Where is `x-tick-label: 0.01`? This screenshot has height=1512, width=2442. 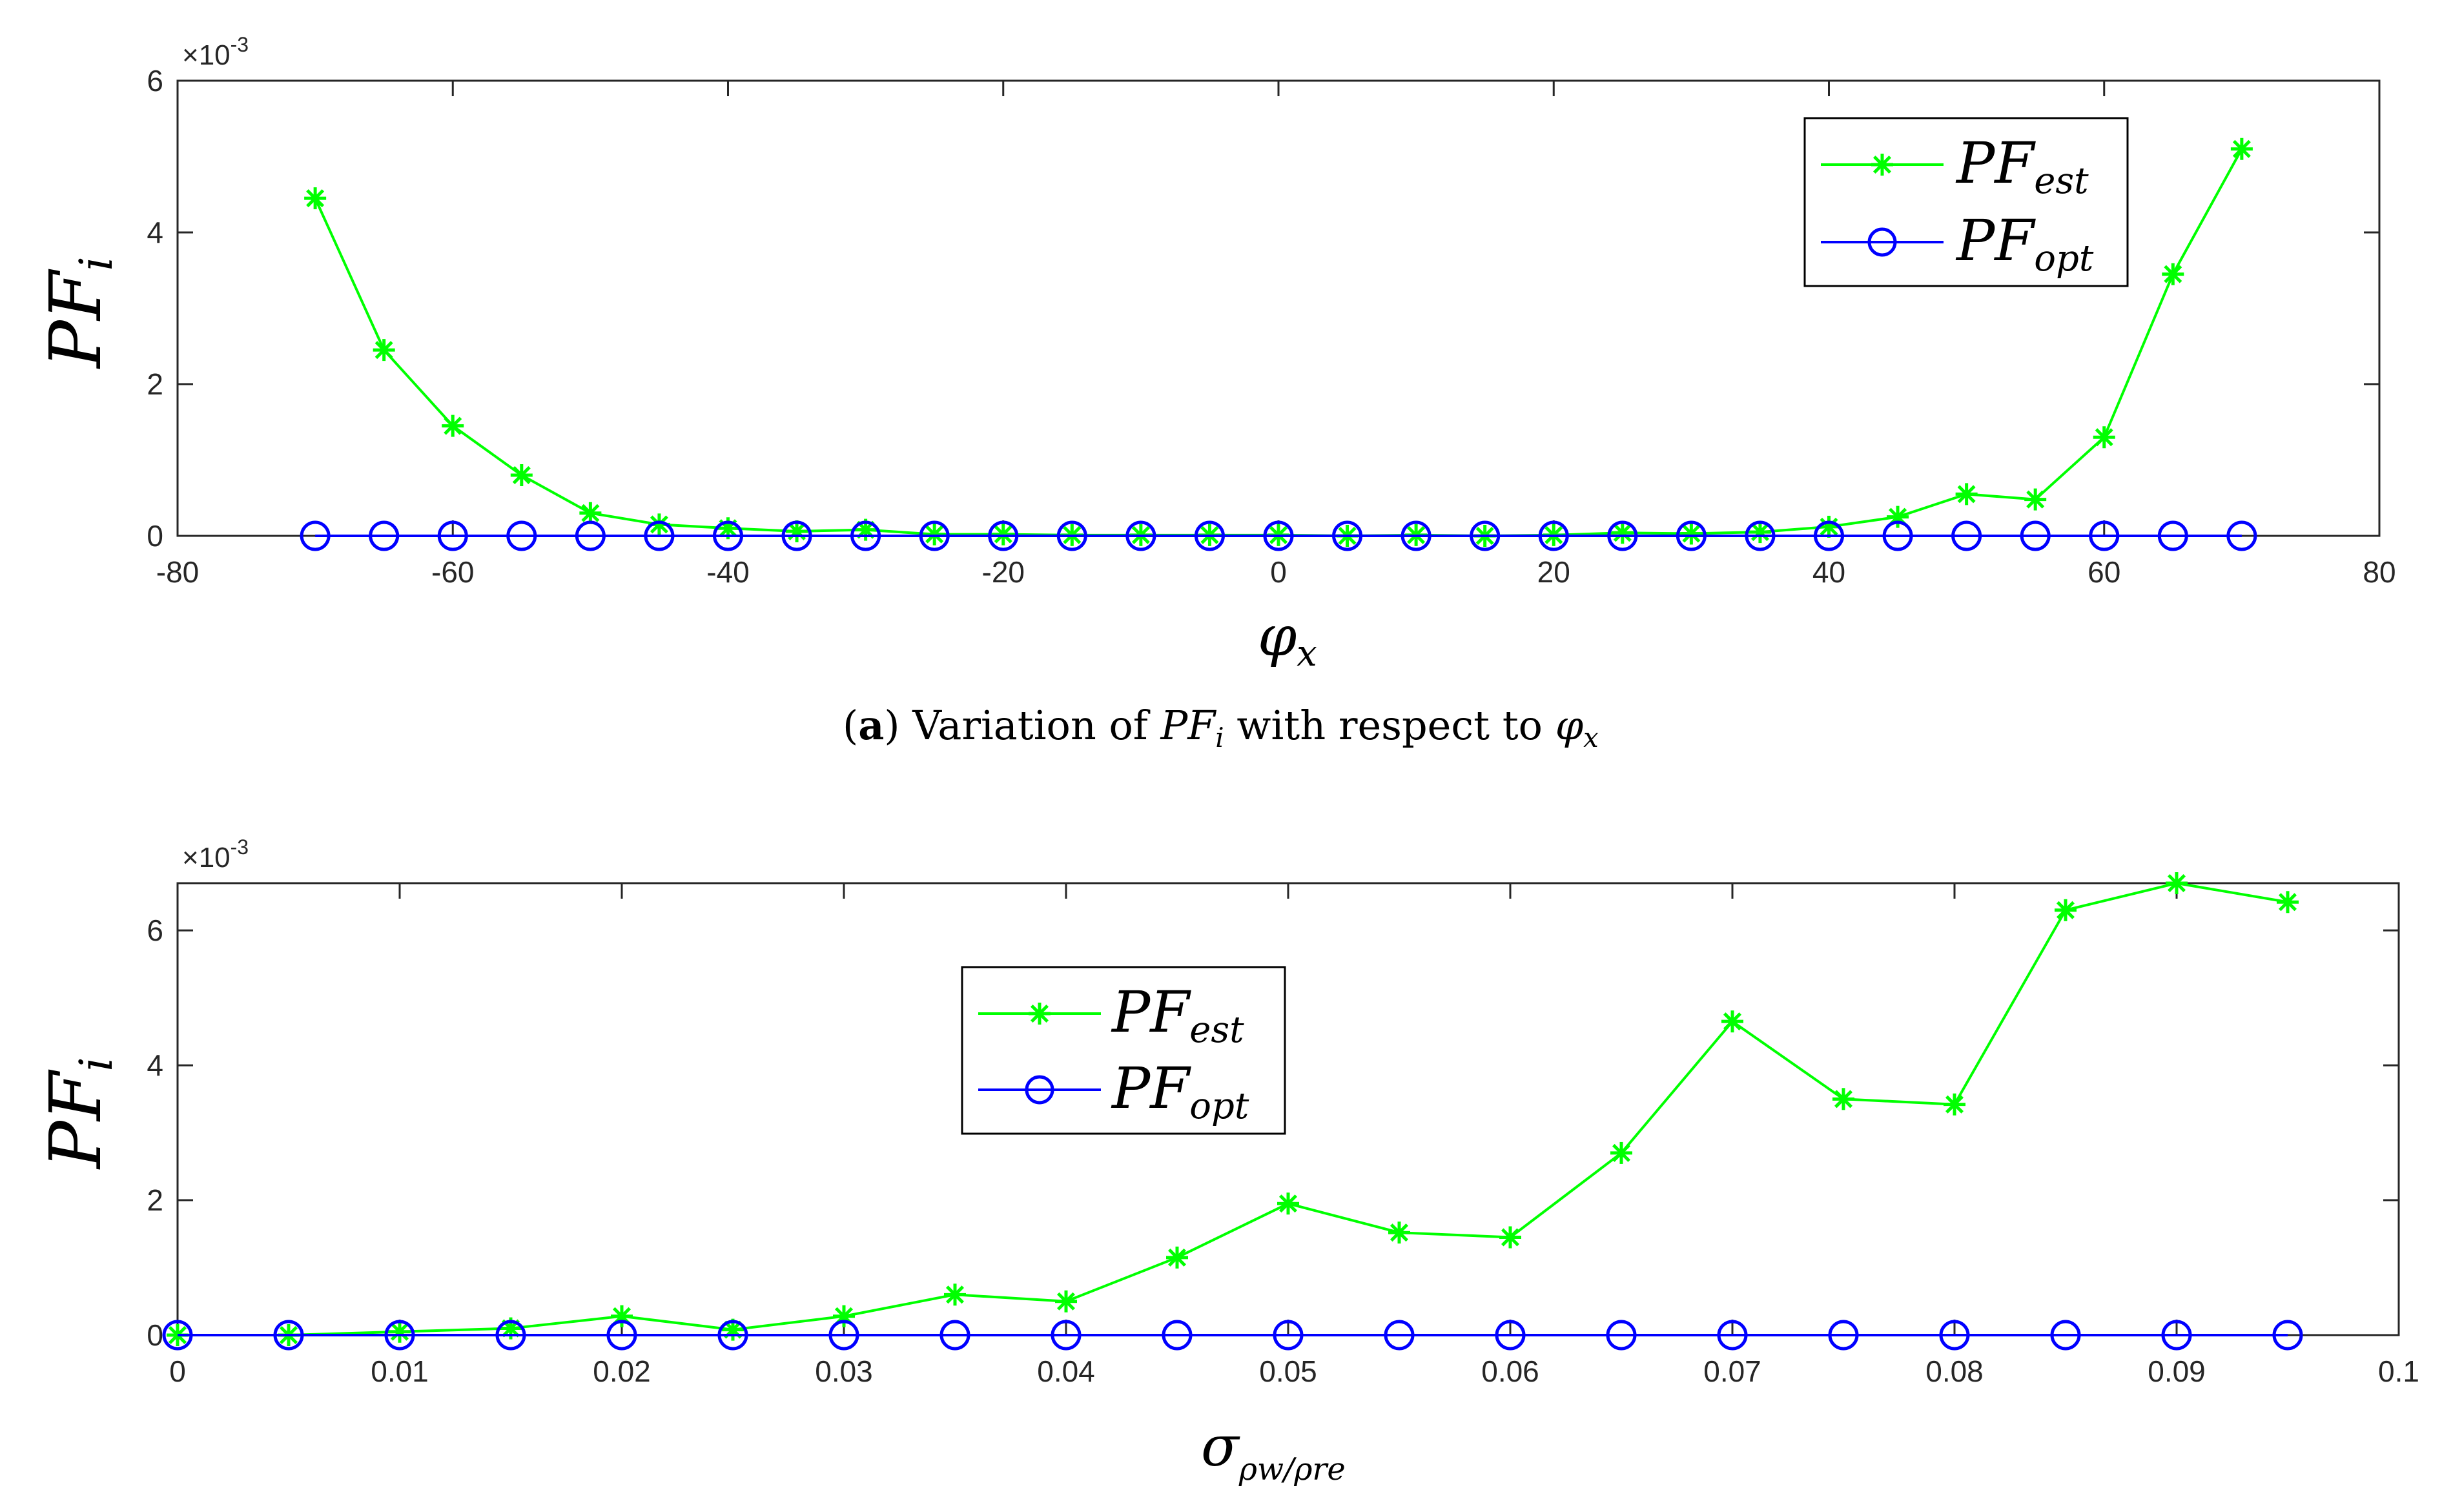
x-tick-label: 0.01 is located at coordinates (400, 1371).